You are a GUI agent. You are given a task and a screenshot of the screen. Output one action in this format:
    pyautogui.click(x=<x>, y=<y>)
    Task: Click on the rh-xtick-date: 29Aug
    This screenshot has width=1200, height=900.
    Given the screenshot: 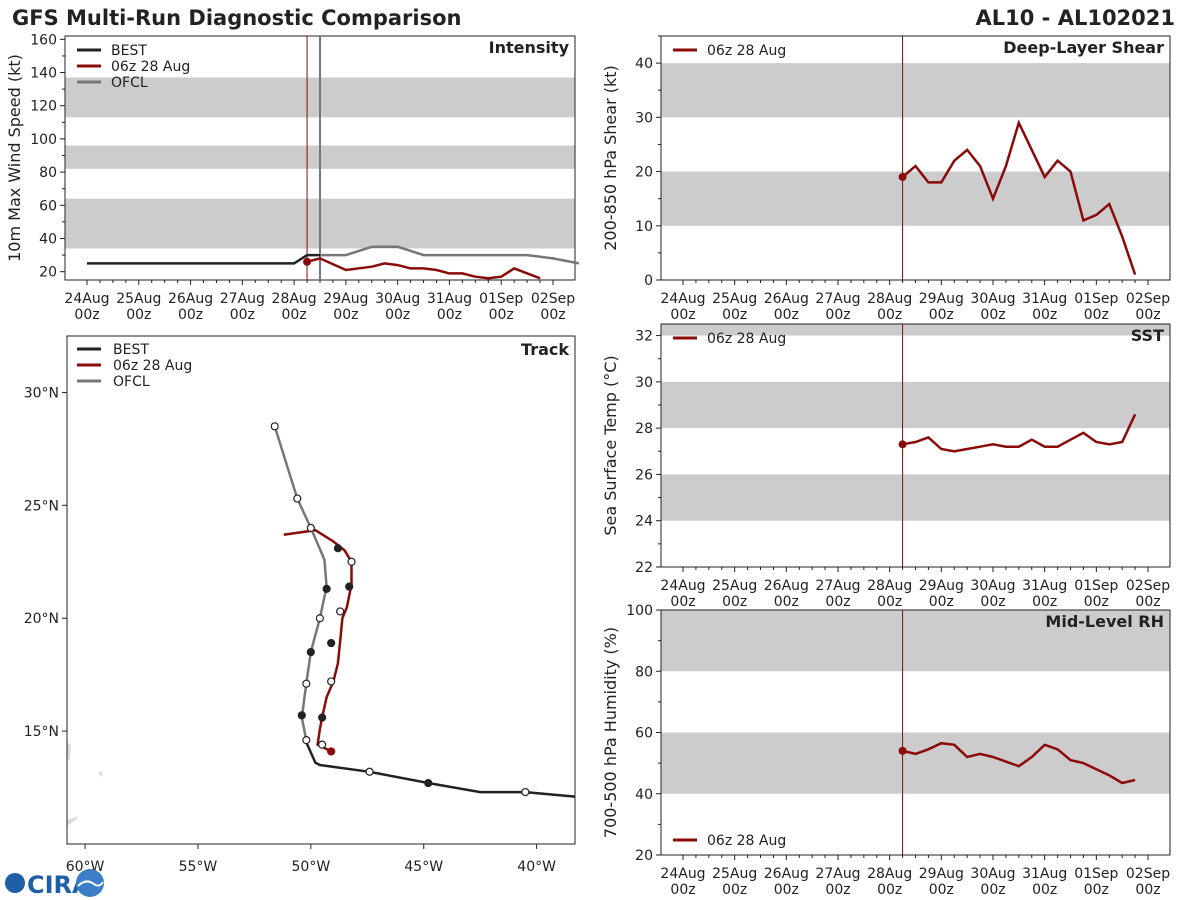 What is the action you would take?
    pyautogui.click(x=941, y=874)
    